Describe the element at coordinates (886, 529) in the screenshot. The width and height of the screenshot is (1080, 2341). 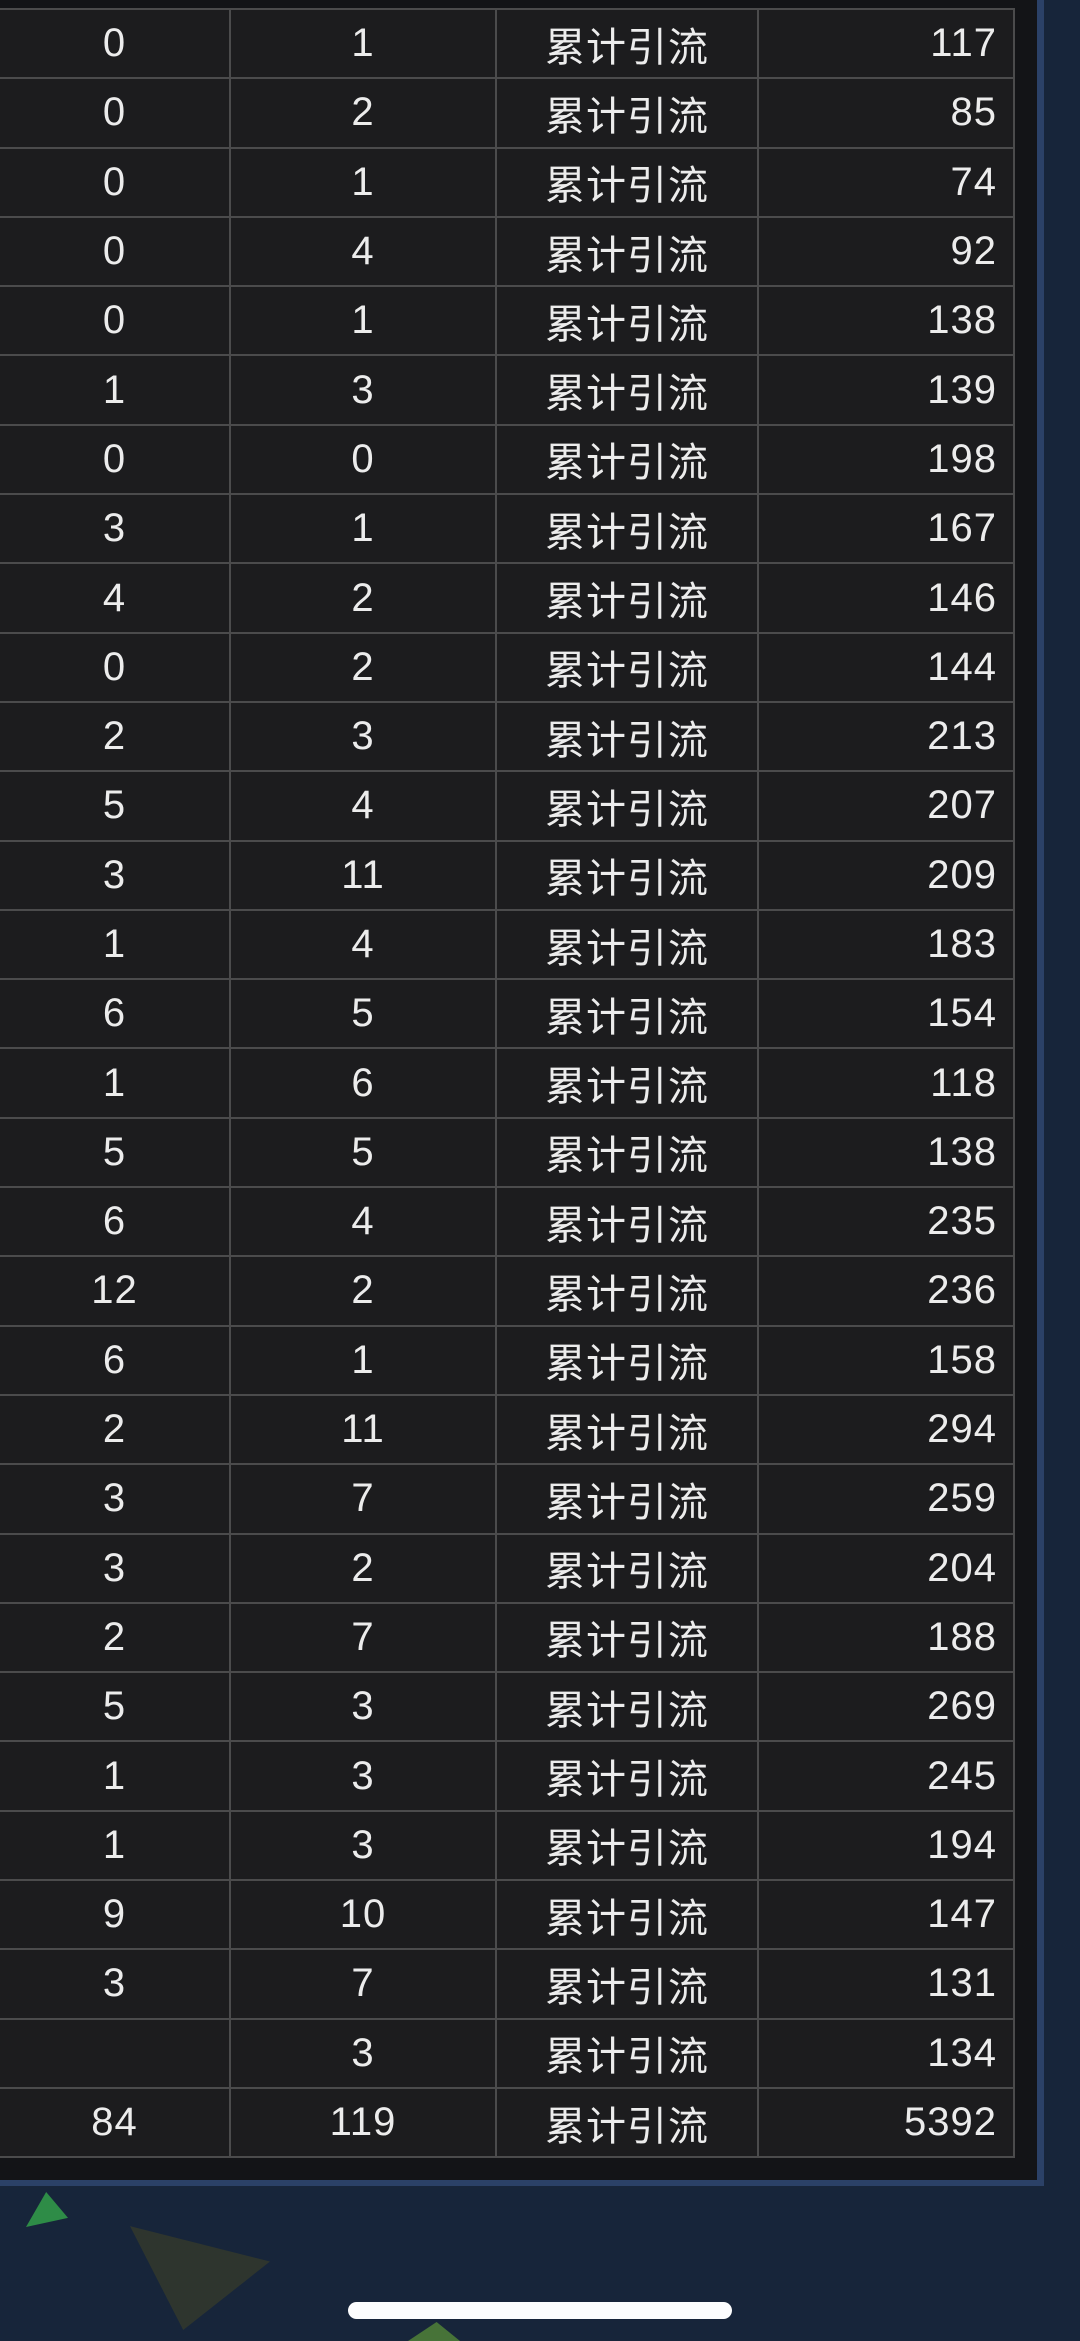
I see `table-cell: 167` at that location.